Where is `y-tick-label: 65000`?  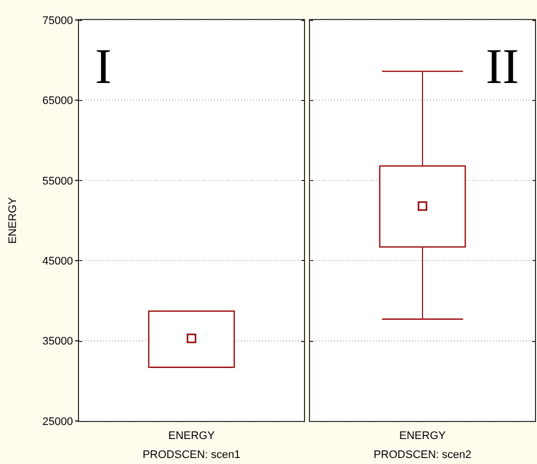 y-tick-label: 65000 is located at coordinates (57, 101).